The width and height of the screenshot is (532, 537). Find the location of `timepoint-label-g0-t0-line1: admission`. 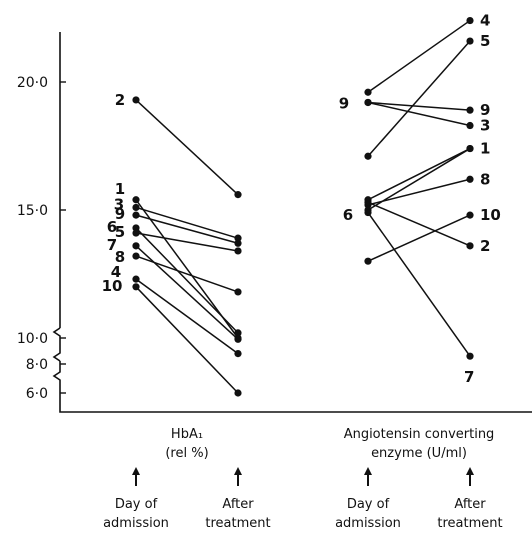

timepoint-label-g0-t0-line1: admission is located at coordinates (136, 523).